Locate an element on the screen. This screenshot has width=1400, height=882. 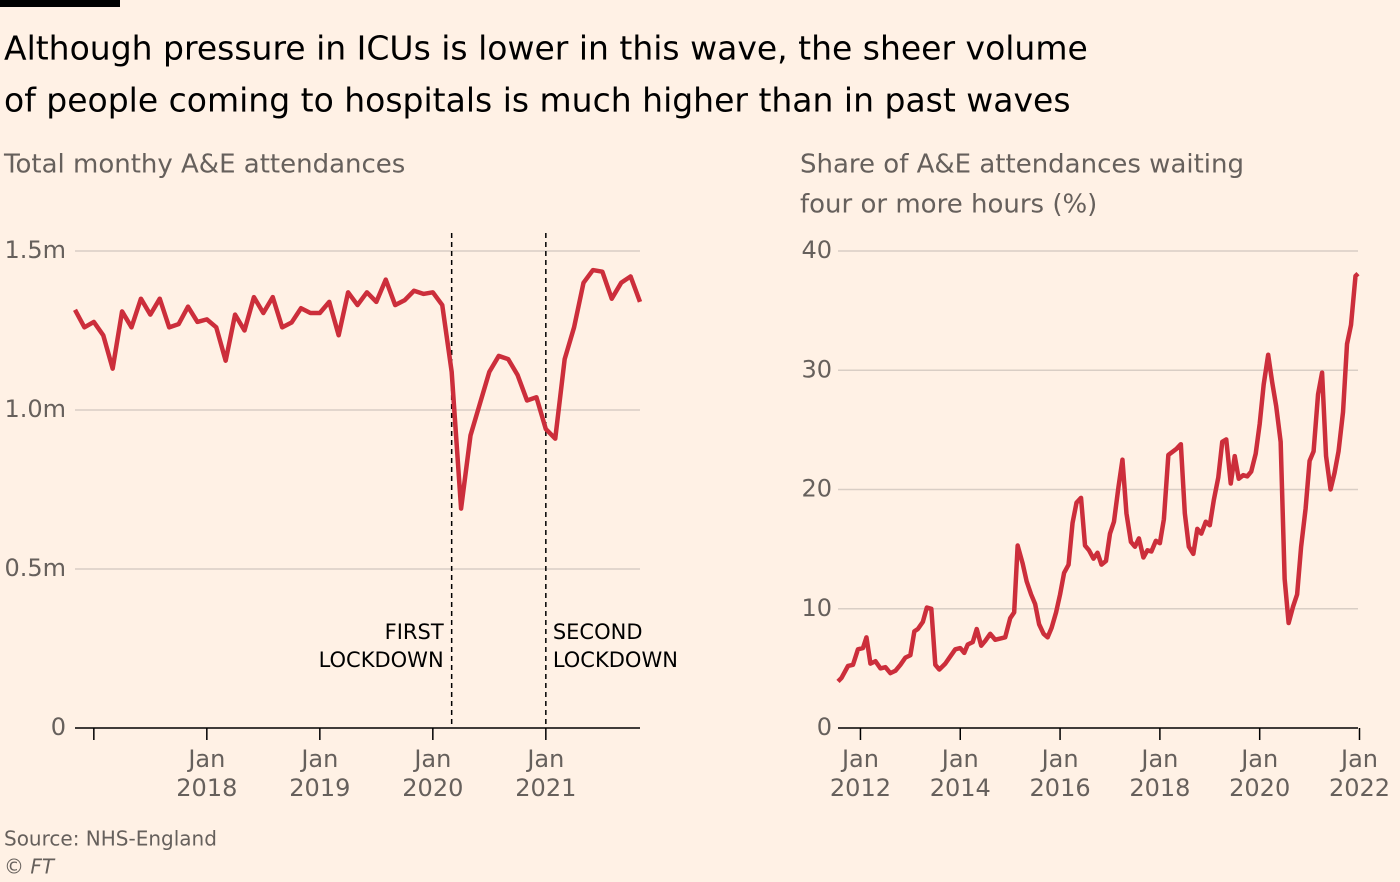
y-tick-label: 20 is located at coordinates (816, 489).